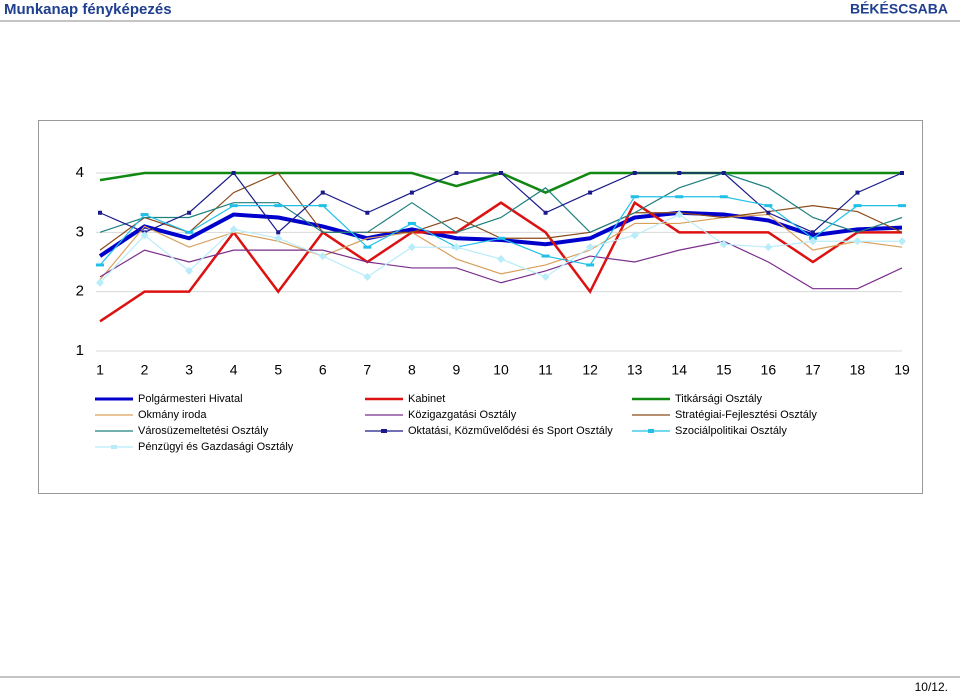 This screenshot has height=695, width=960. I want to click on x-tick-label: 2, so click(145, 370).